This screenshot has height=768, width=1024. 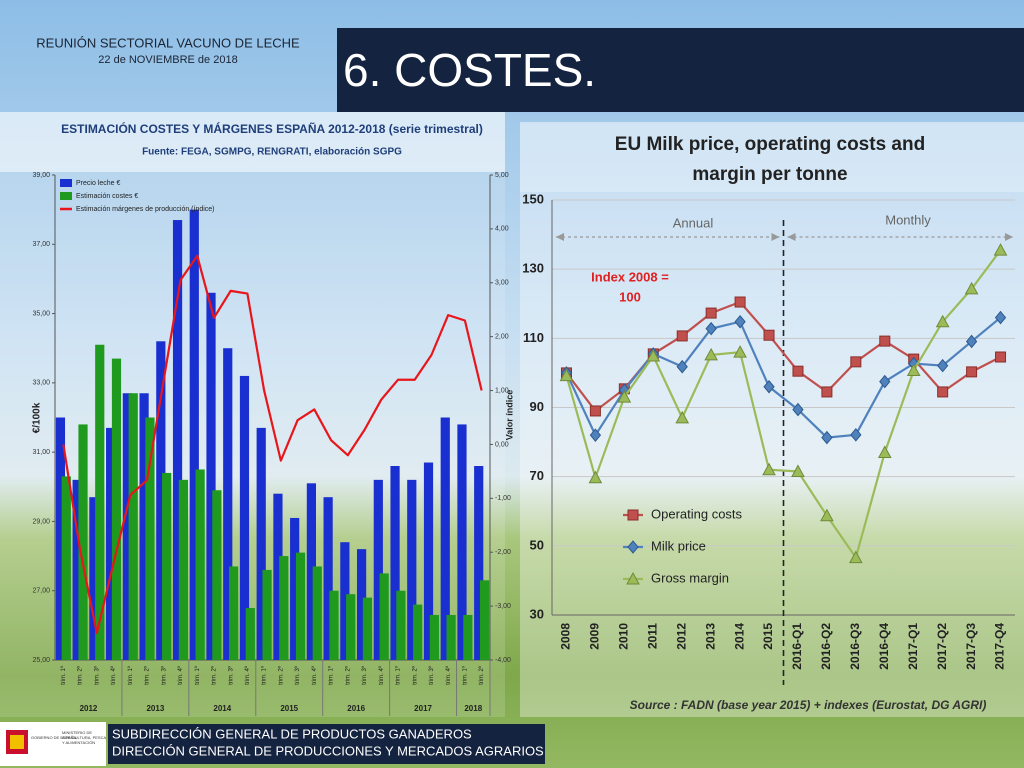 What do you see at coordinates (630, 296) in the screenshot?
I see `annotation: 100` at bounding box center [630, 296].